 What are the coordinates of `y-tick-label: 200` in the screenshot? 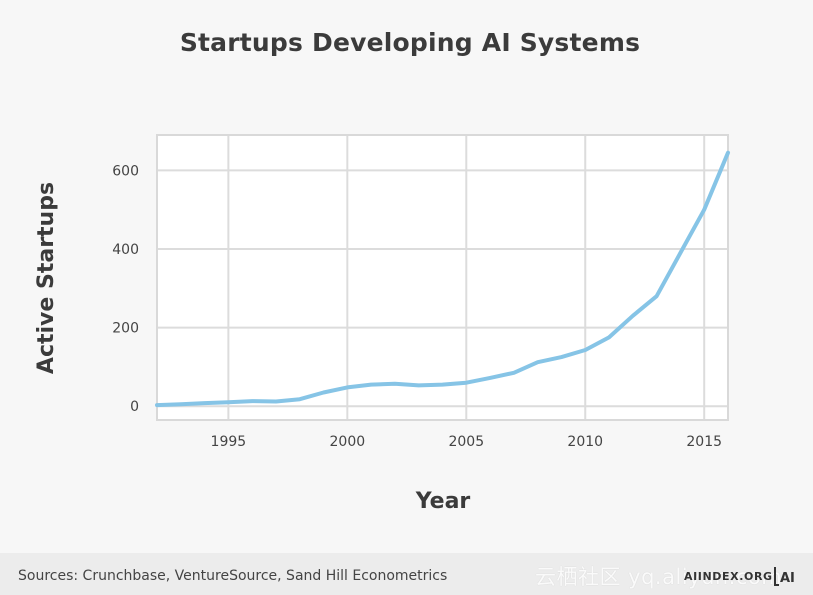 It's located at (125, 329).